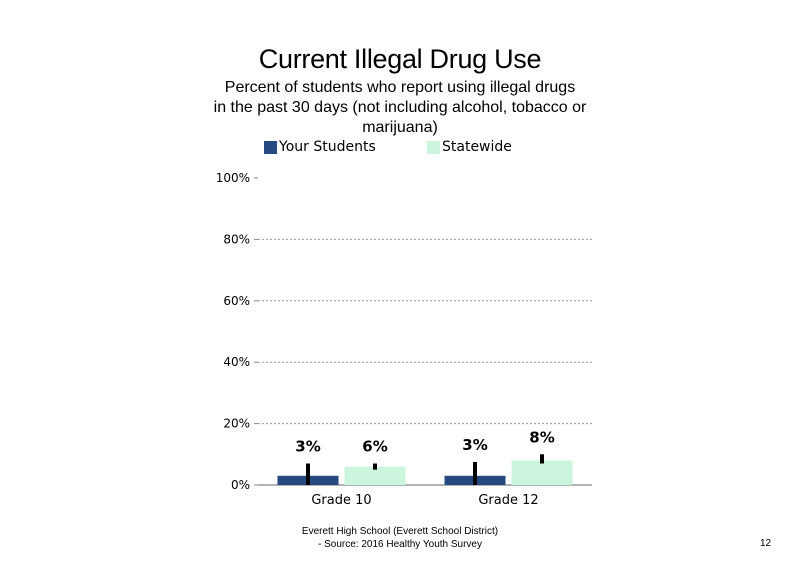 The width and height of the screenshot is (800, 568). I want to click on y-tick-label: 100%, so click(233, 178).